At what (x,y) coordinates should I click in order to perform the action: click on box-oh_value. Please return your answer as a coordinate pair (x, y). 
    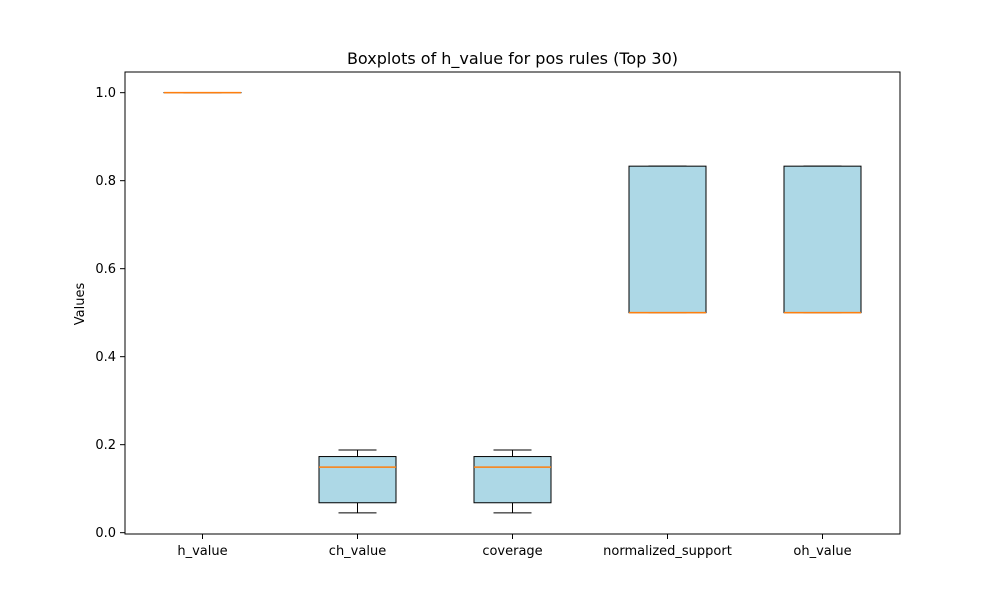
    Looking at the image, I should click on (822, 239).